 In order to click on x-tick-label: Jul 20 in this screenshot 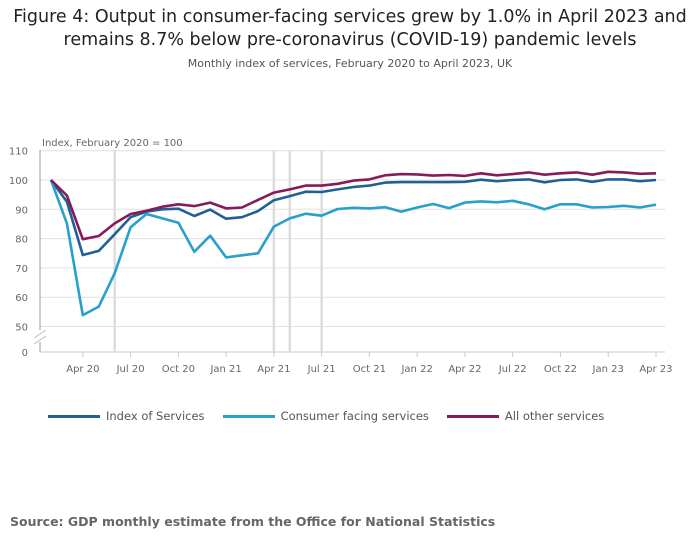, I will do `click(130, 369)`.